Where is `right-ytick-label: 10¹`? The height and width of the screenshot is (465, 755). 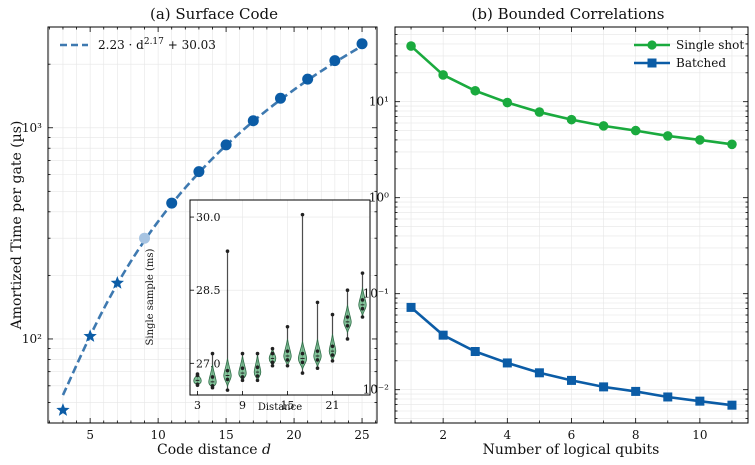 right-ytick-label: 10¹ is located at coordinates (379, 102).